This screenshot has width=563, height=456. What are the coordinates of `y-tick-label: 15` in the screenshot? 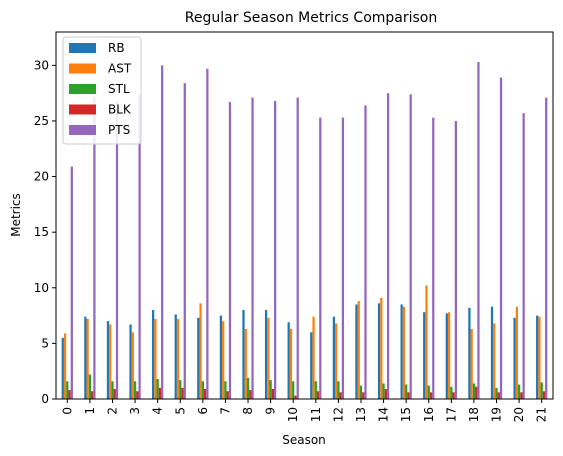 It's located at (41, 232).